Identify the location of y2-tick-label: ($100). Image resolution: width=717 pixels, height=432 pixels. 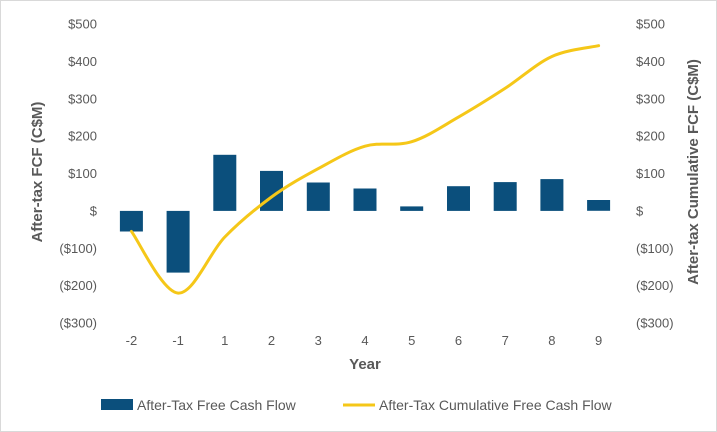
(655, 248).